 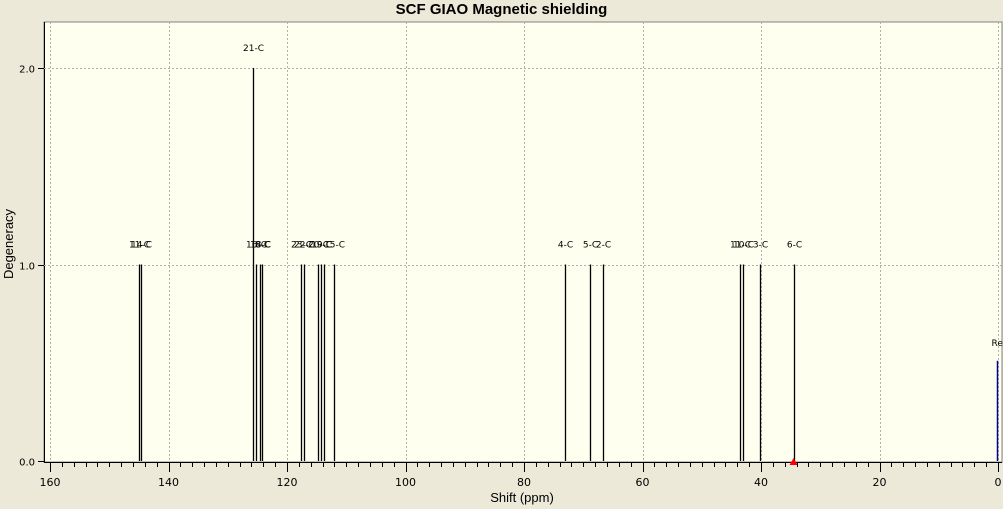 I want to click on peak-label: 9-C, so click(x=324, y=246).